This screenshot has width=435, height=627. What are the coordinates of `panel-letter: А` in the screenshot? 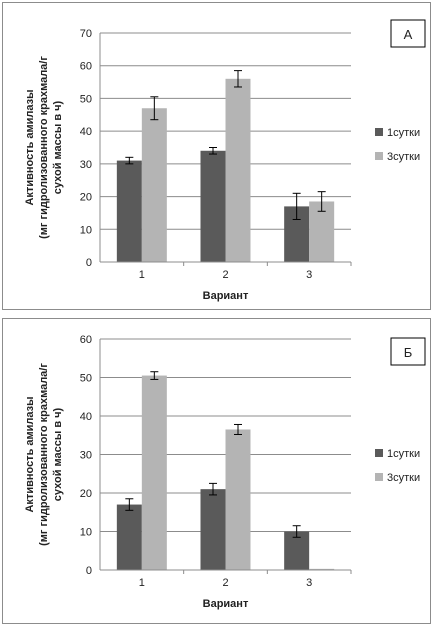 It's located at (408, 34).